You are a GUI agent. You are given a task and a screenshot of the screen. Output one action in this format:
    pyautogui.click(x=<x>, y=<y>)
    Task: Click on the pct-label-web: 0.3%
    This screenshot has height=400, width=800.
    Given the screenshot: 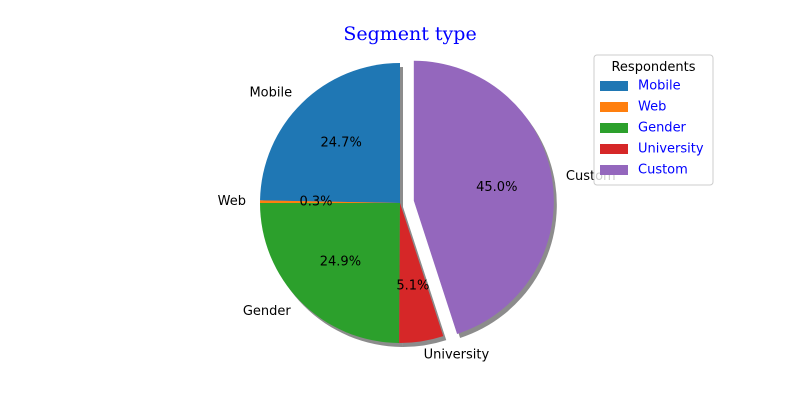 What is the action you would take?
    pyautogui.click(x=315, y=202)
    